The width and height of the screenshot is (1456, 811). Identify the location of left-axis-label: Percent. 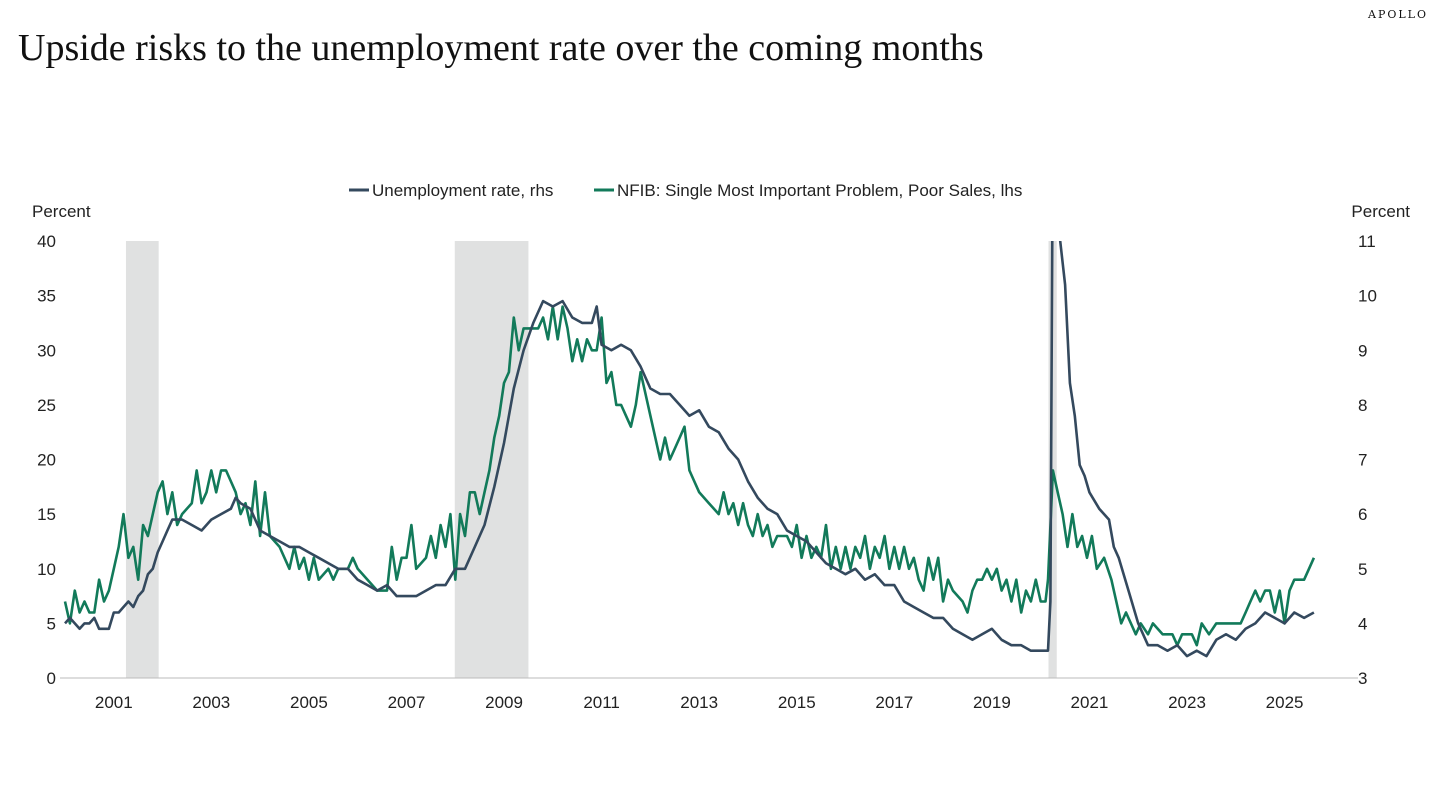
(61, 211).